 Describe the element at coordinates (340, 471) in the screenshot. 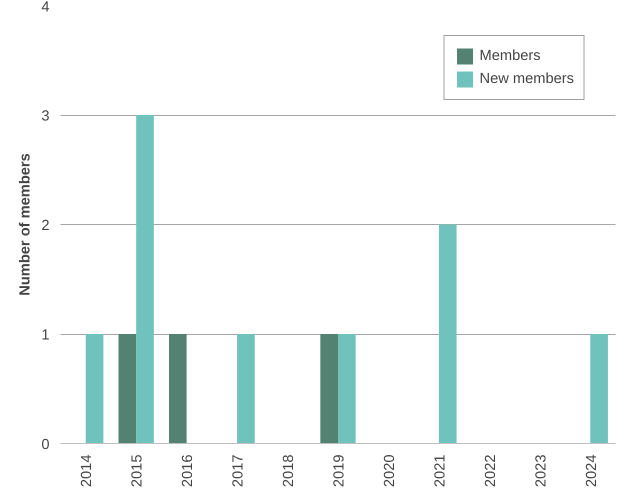

I see `x-tick-label: 2019` at that location.